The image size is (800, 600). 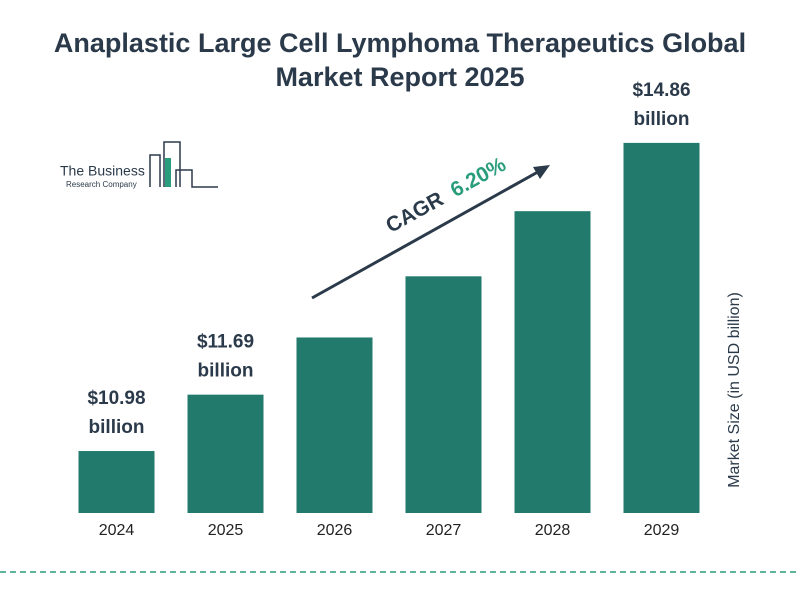 I want to click on logo-text: Research Company, so click(x=101, y=184).